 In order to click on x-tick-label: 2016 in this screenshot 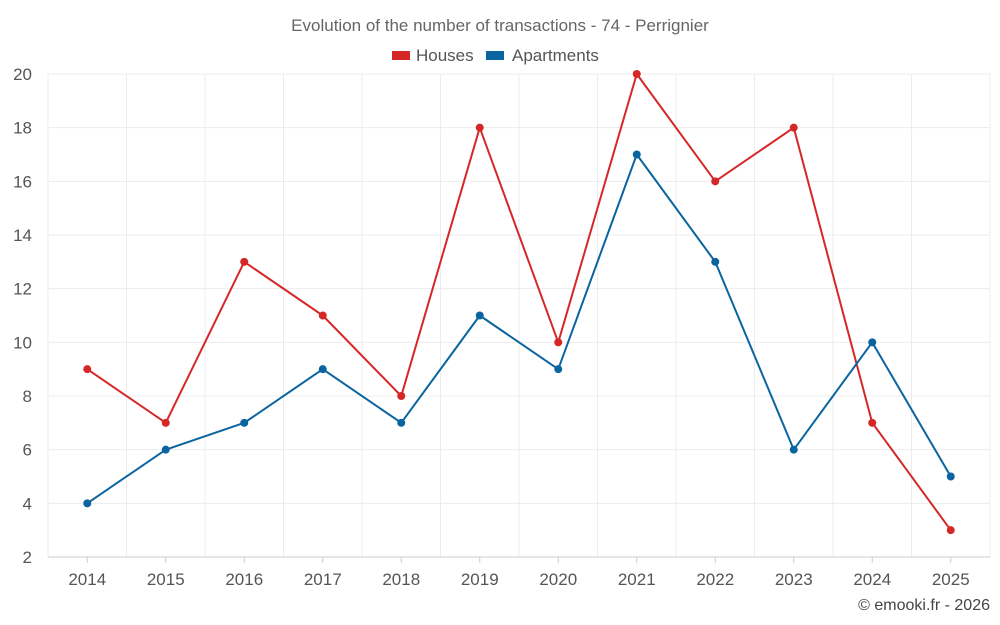, I will do `click(244, 579)`.